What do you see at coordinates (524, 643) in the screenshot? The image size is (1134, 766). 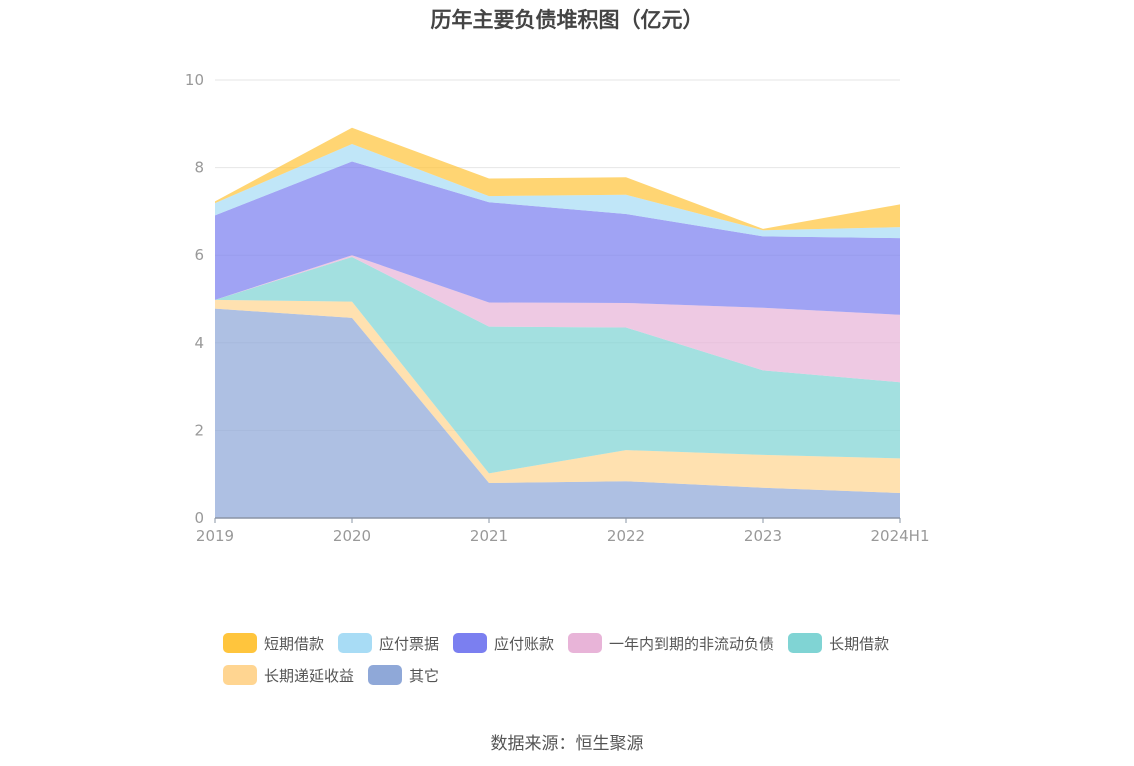 I see `legend-label: 应付账款` at bounding box center [524, 643].